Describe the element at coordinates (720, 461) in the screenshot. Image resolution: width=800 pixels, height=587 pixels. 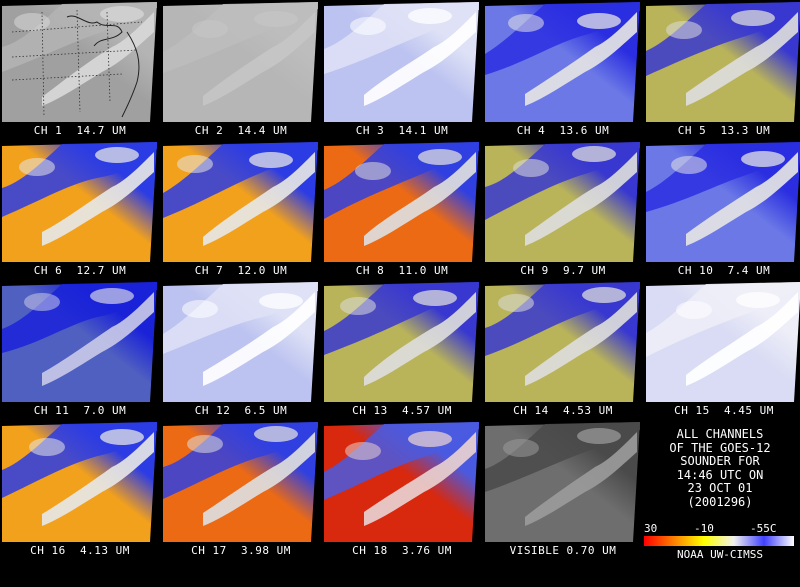
I see `info-line-3: SOUNDER FOR` at that location.